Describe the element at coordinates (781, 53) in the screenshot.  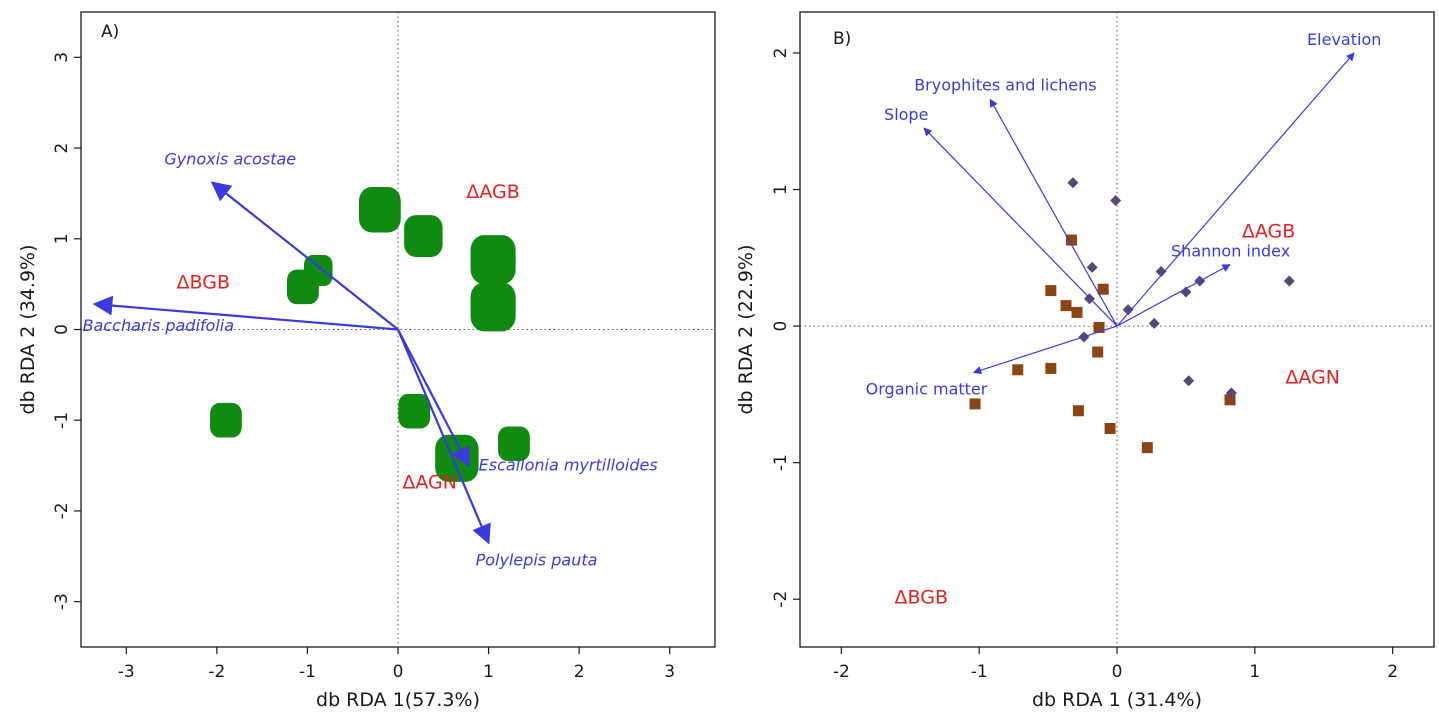
I see `b-ytick-label: 2` at that location.